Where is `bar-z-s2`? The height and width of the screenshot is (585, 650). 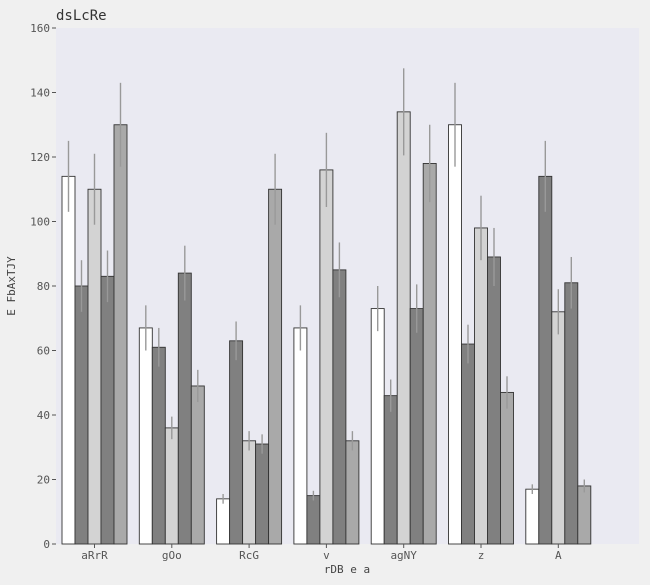
bar-z-s2 is located at coordinates (468, 444).